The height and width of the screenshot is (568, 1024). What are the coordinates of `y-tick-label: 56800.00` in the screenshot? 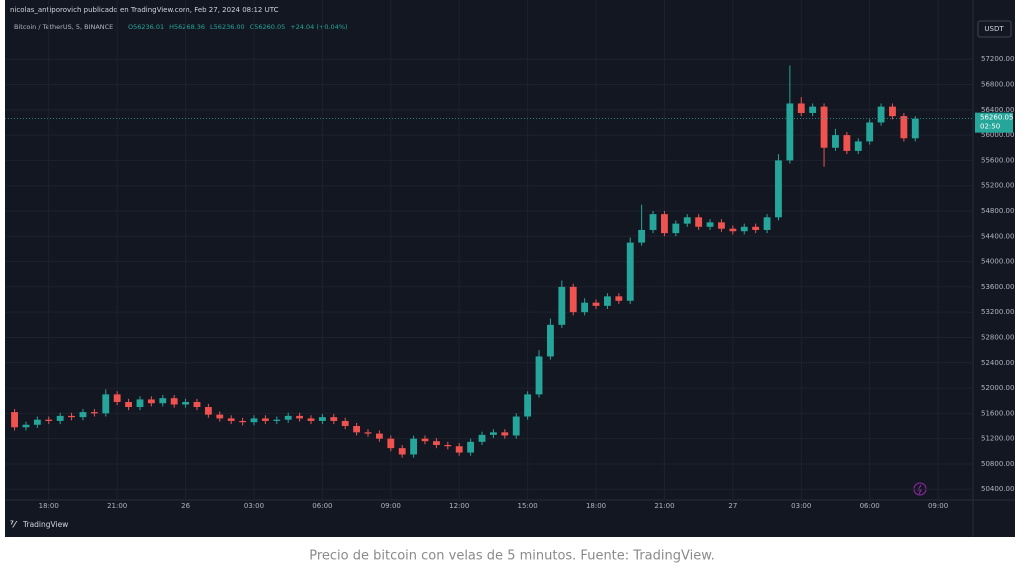 It's located at (997, 85).